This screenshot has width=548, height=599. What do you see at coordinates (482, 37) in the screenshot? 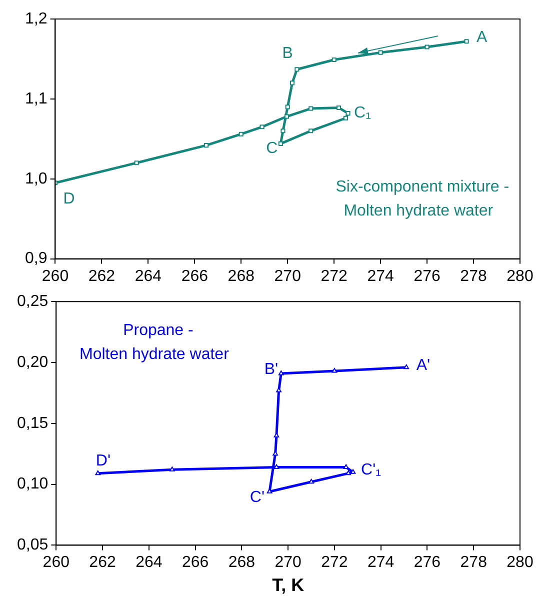
I see `annotation: A` at bounding box center [482, 37].